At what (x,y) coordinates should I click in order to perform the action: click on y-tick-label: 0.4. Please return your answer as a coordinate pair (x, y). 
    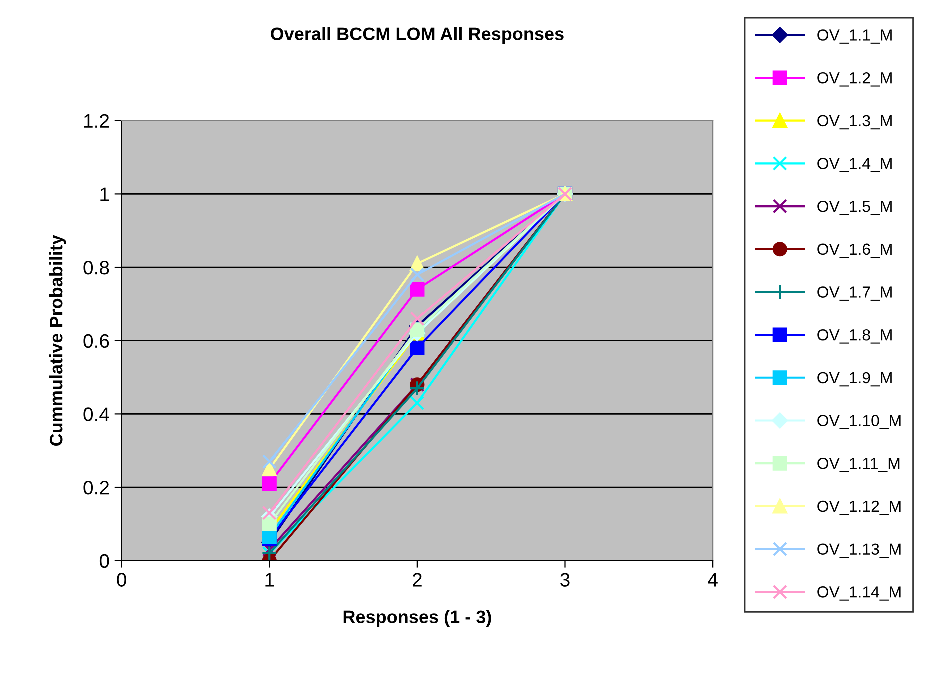
    Looking at the image, I should click on (97, 415).